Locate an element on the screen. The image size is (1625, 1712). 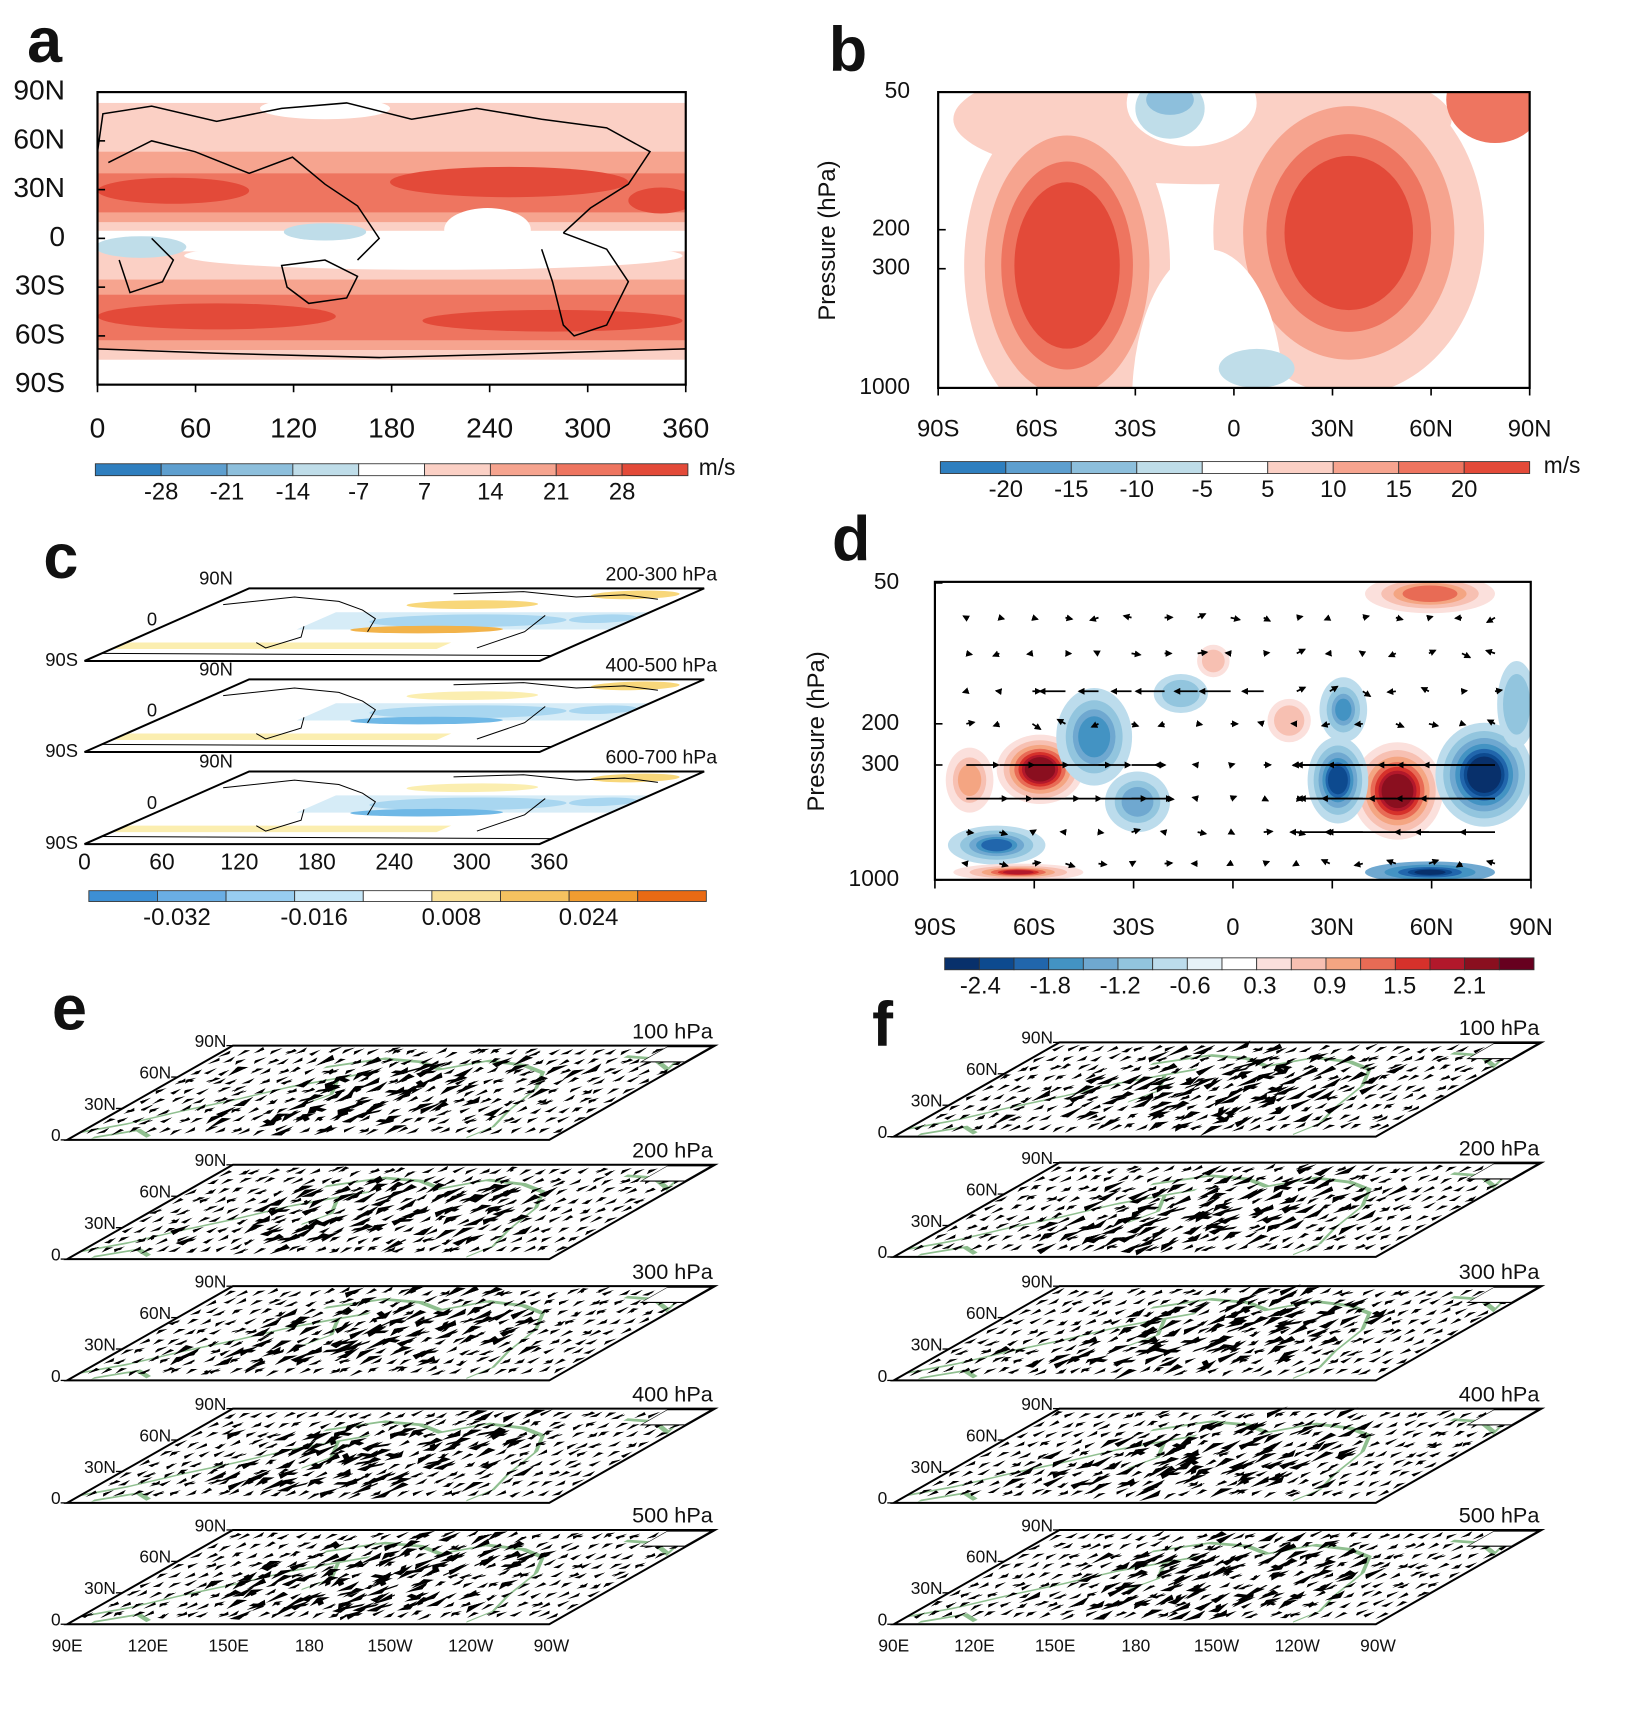
x-tick-label: 120 is located at coordinates (239, 862).